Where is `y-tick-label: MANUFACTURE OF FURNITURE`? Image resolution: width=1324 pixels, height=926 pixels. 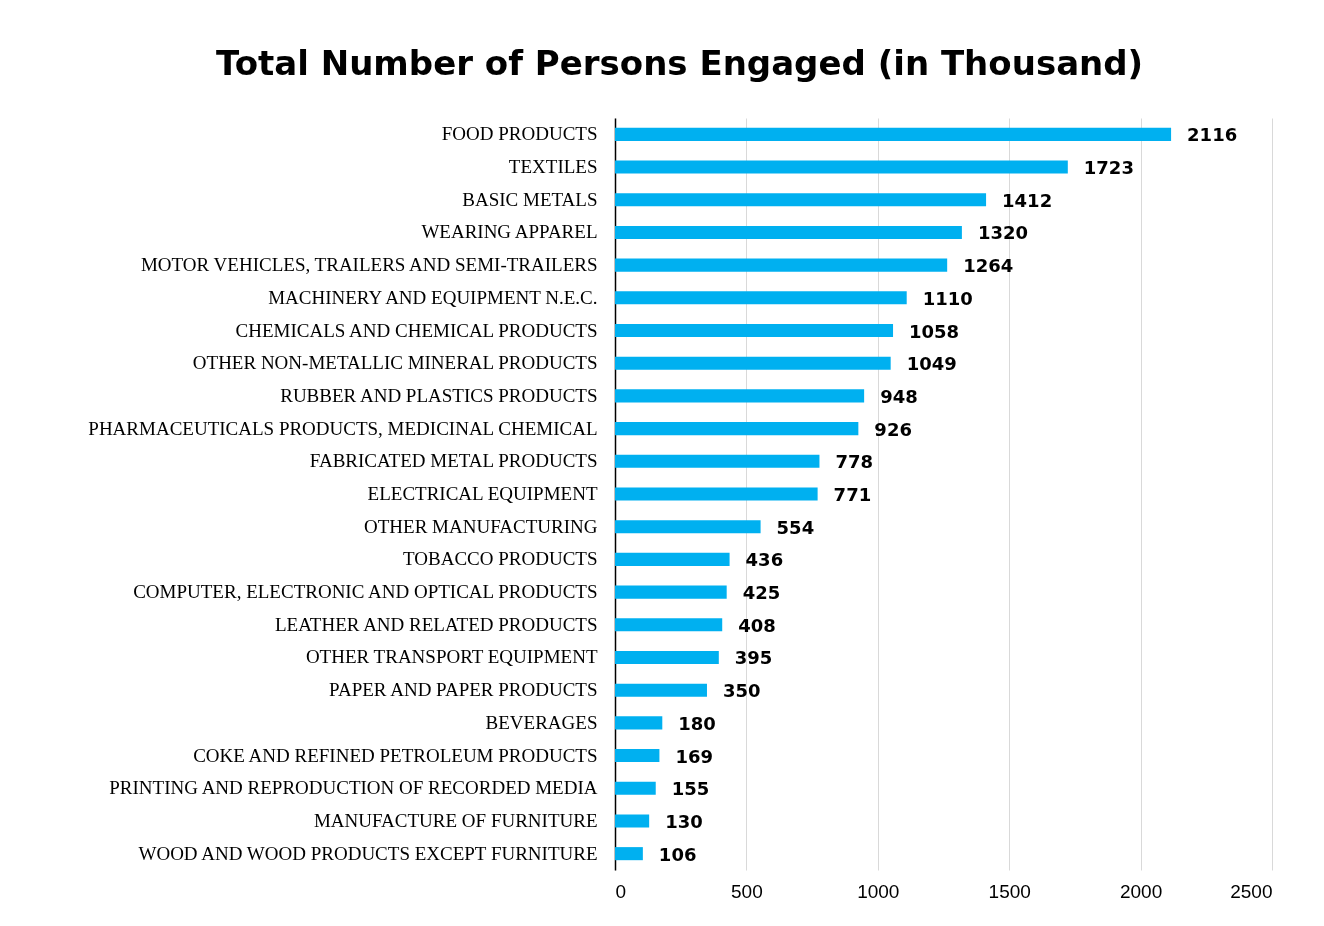
y-tick-label: MANUFACTURE OF FURNITURE is located at coordinates (455, 820).